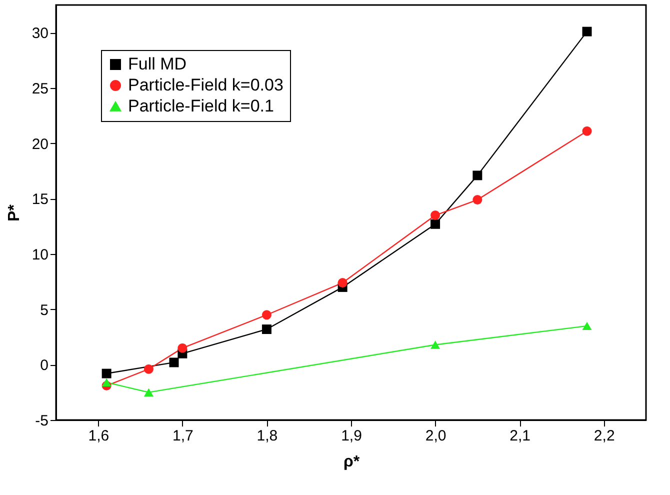 Image resolution: width=670 pixels, height=495 pixels. Describe the element at coordinates (99, 436) in the screenshot. I see `x-tick-label: 1,6` at that location.